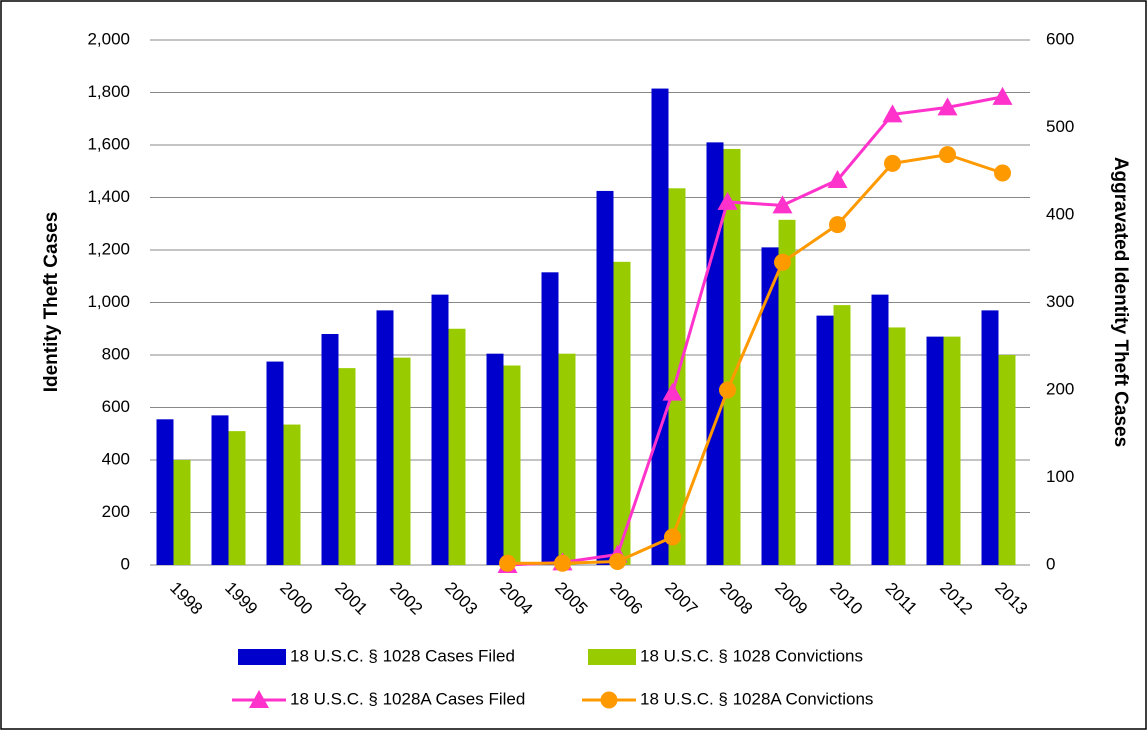 The width and height of the screenshot is (1147, 730). Describe the element at coordinates (1060, 476) in the screenshot. I see `y2-tick-label: 100` at that location.